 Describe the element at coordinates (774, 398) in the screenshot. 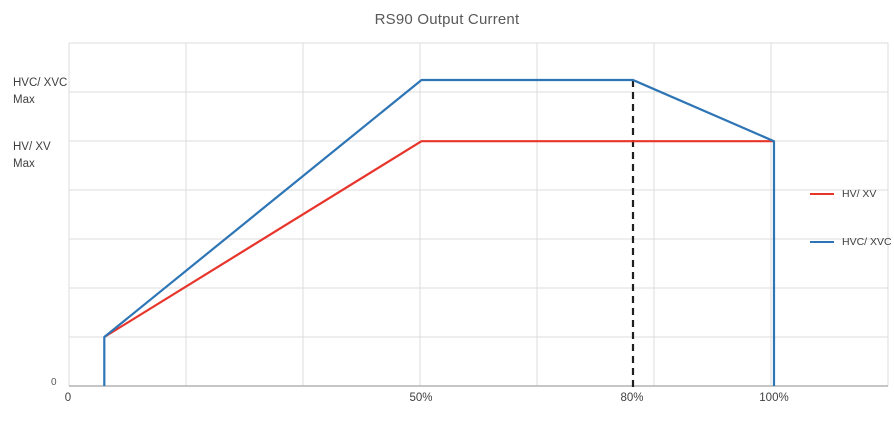

I see `x-tick-label-100: 100%` at that location.